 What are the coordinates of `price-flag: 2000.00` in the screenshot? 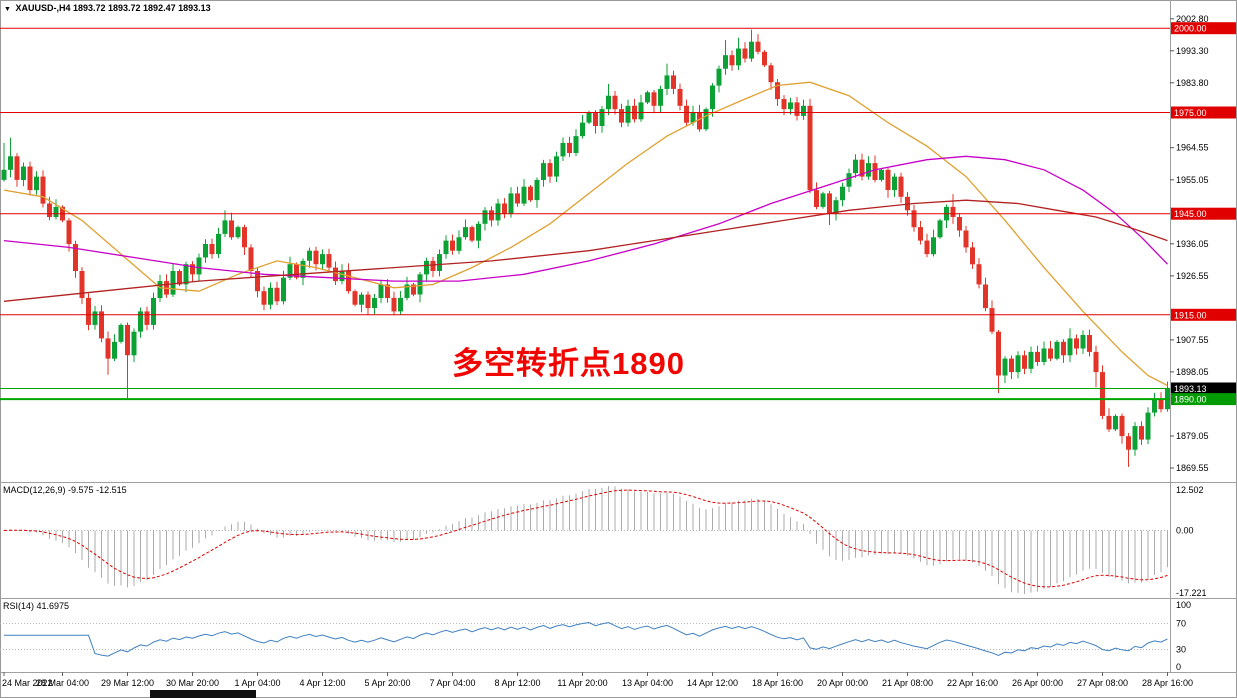 It's located at (1203, 28).